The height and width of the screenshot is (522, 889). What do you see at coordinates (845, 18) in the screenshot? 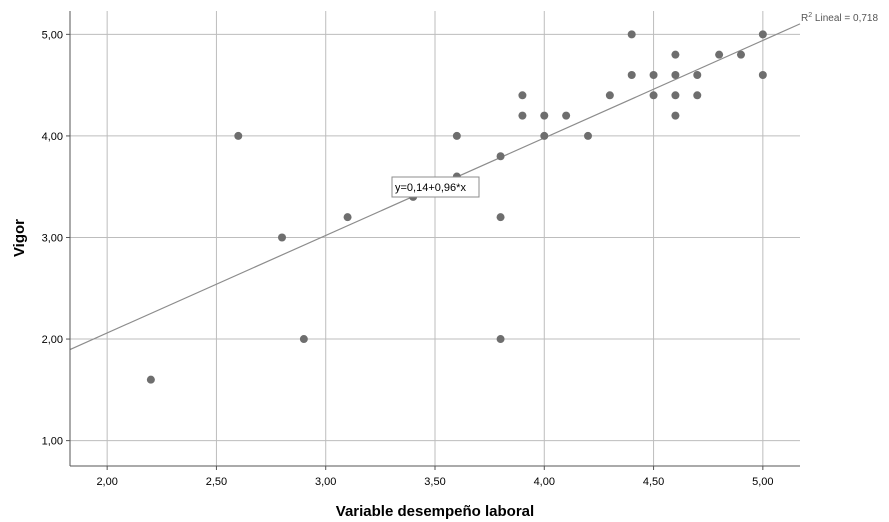
I see `r-squared-value: Lineal = 0,718` at bounding box center [845, 18].